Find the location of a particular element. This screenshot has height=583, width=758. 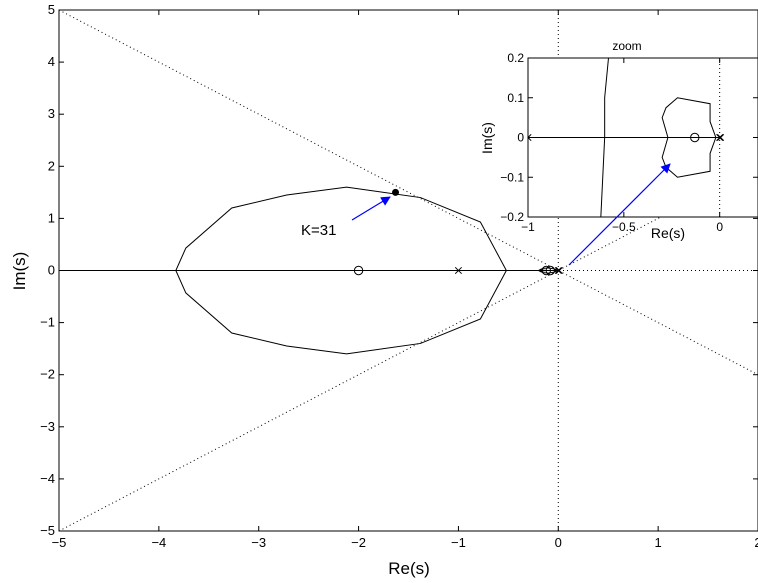

main-y-tick-label: −5 is located at coordinates (47, 530).